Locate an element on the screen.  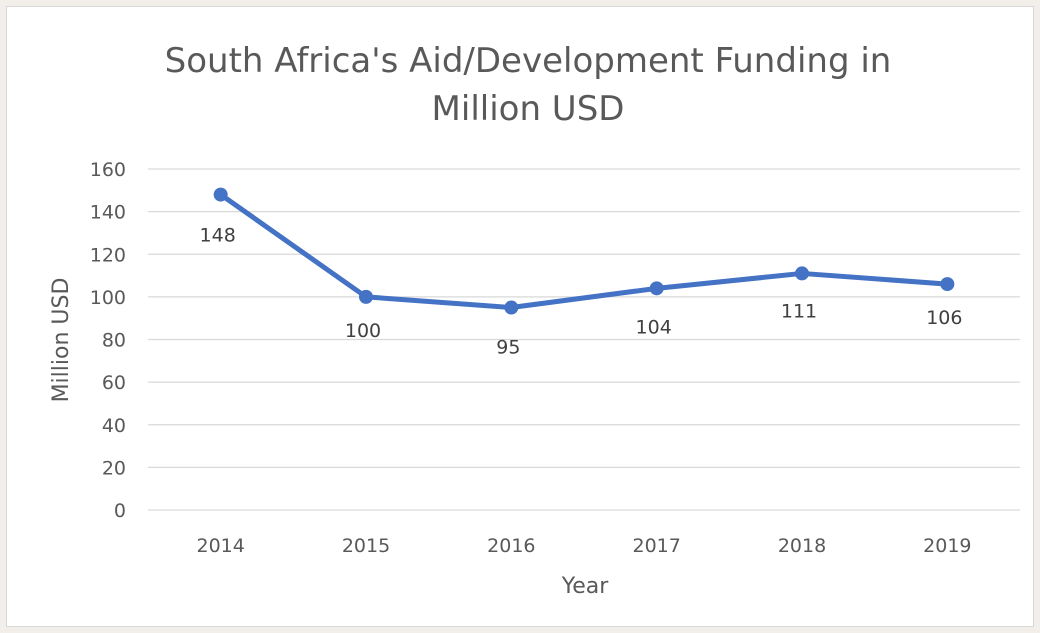
data-label: 100 is located at coordinates (363, 331).